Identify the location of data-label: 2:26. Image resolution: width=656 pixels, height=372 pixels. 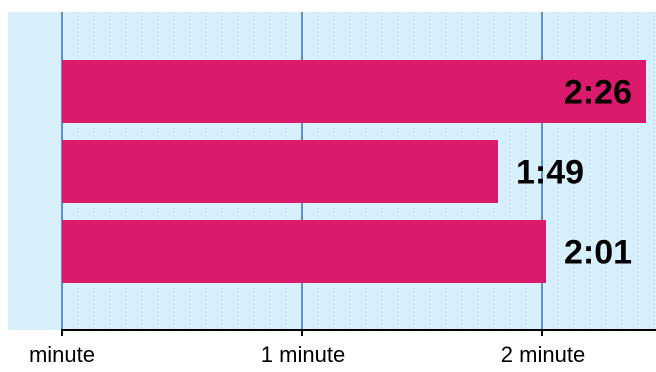
(598, 93).